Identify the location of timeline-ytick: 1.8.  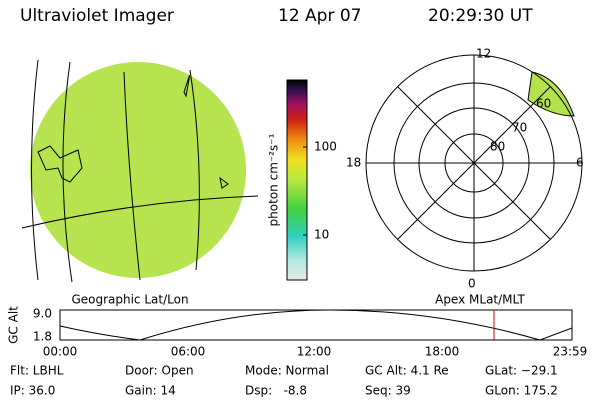
(42, 337).